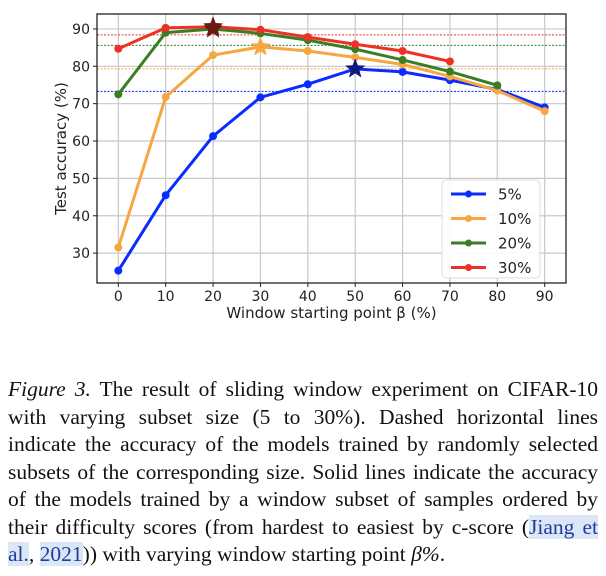  I want to click on x-tick-label: 40, so click(308, 297).